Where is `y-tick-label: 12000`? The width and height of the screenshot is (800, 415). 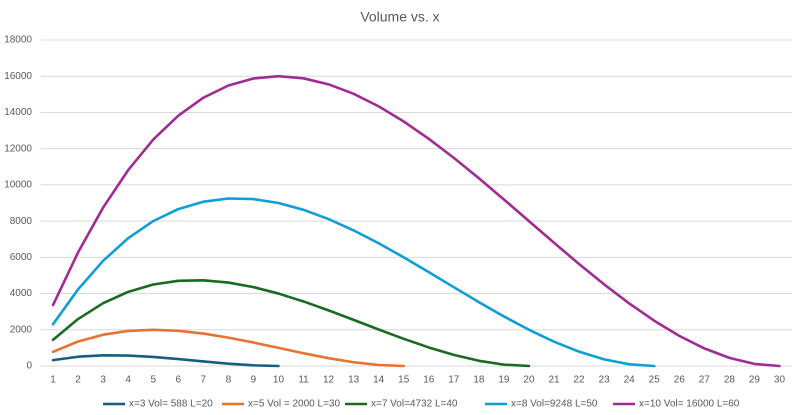 y-tick-label: 12000 is located at coordinates (18, 148).